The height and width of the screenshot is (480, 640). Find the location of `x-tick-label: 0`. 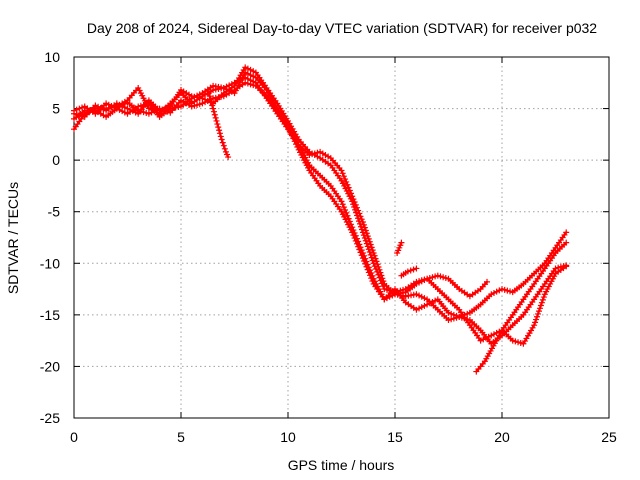

x-tick-label: 0 is located at coordinates (74, 437).